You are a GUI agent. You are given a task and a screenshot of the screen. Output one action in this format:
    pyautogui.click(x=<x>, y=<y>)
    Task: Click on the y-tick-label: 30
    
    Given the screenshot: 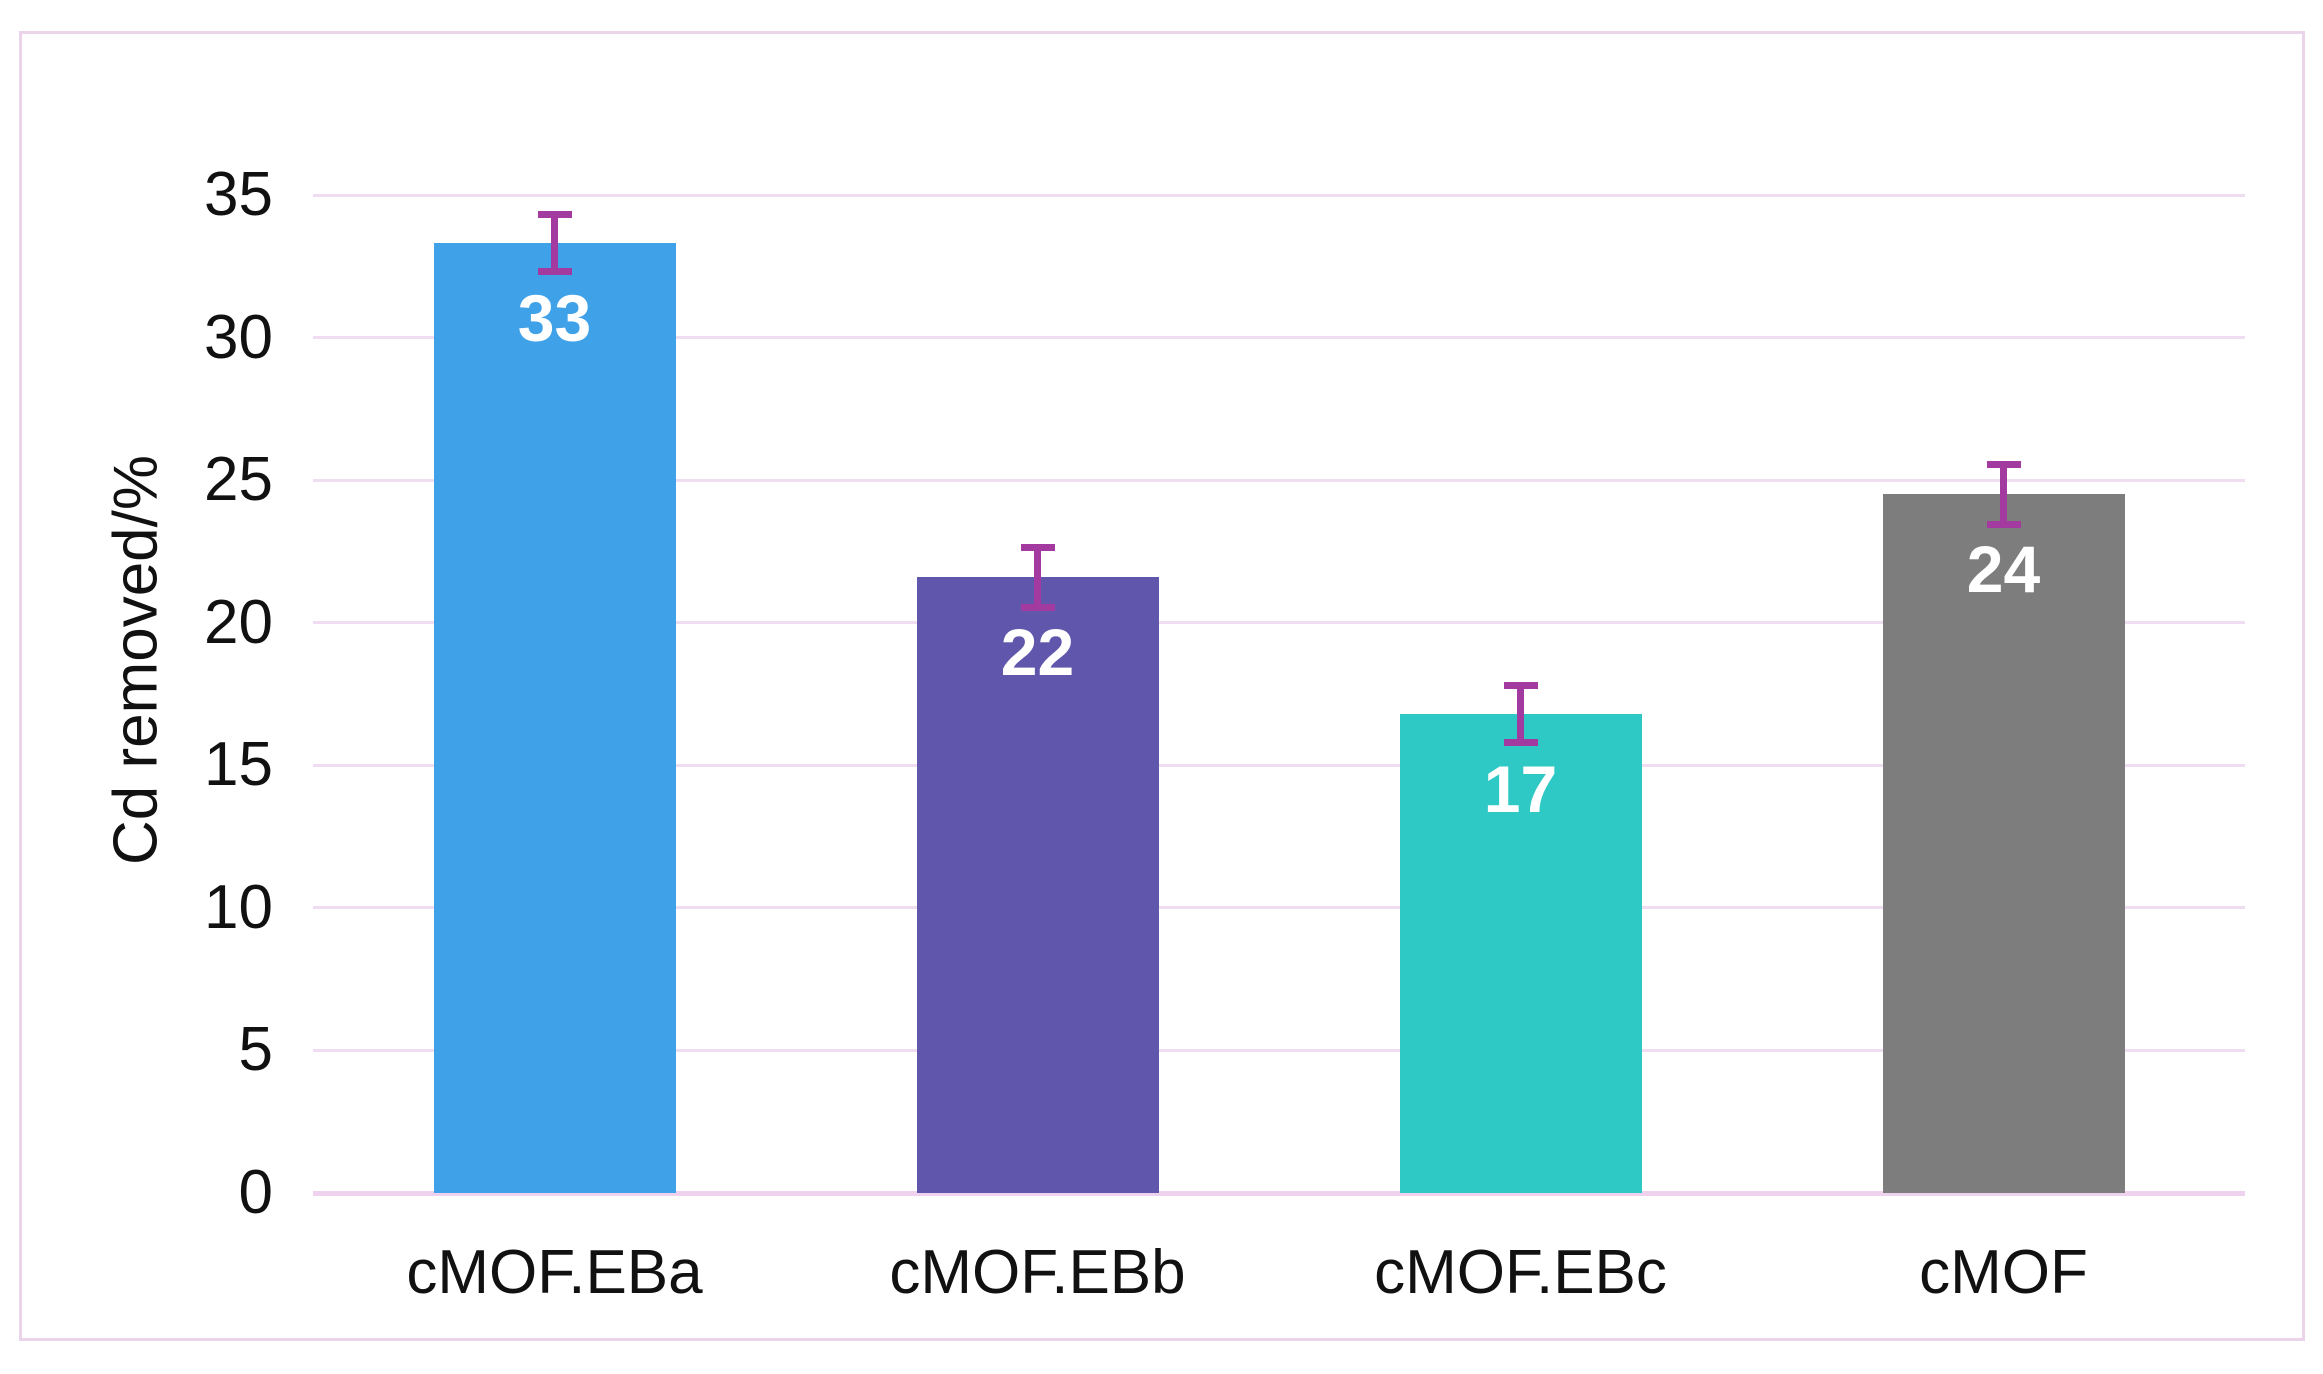 What is the action you would take?
    pyautogui.click(x=238, y=337)
    